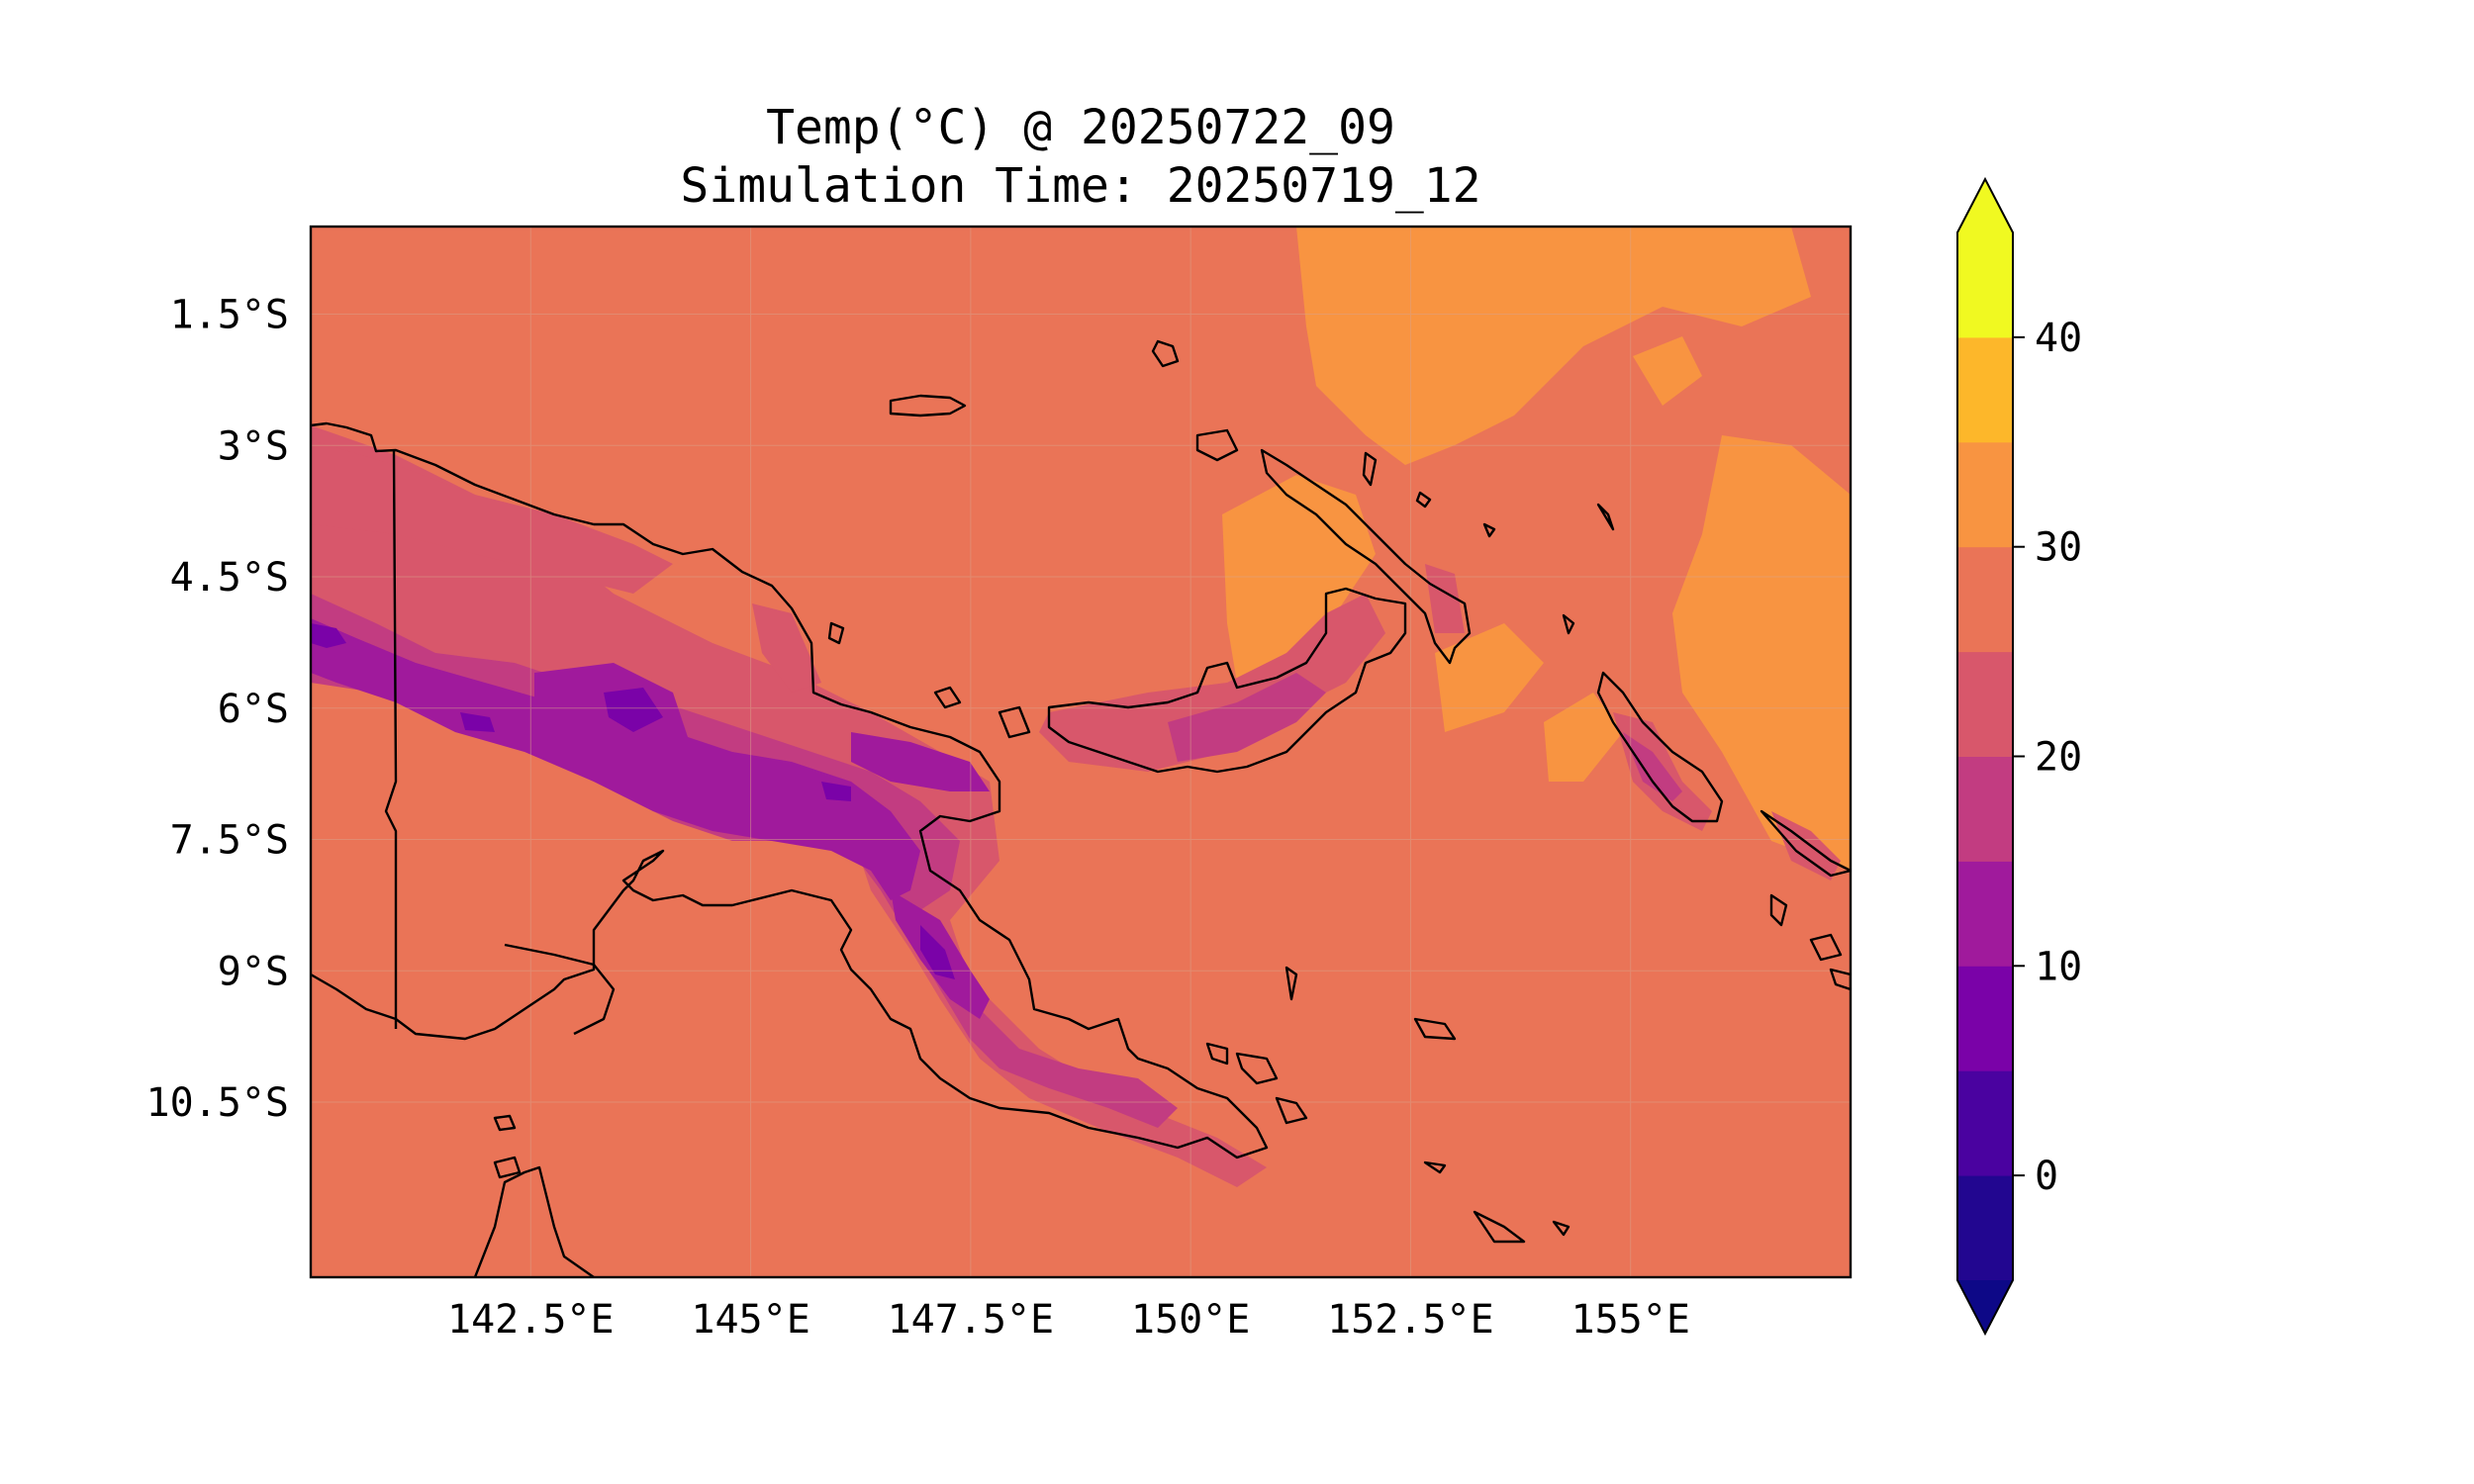 The width and height of the screenshot is (2474, 1484). I want to click on x-tick-label: 152.5°E, so click(1411, 1320).